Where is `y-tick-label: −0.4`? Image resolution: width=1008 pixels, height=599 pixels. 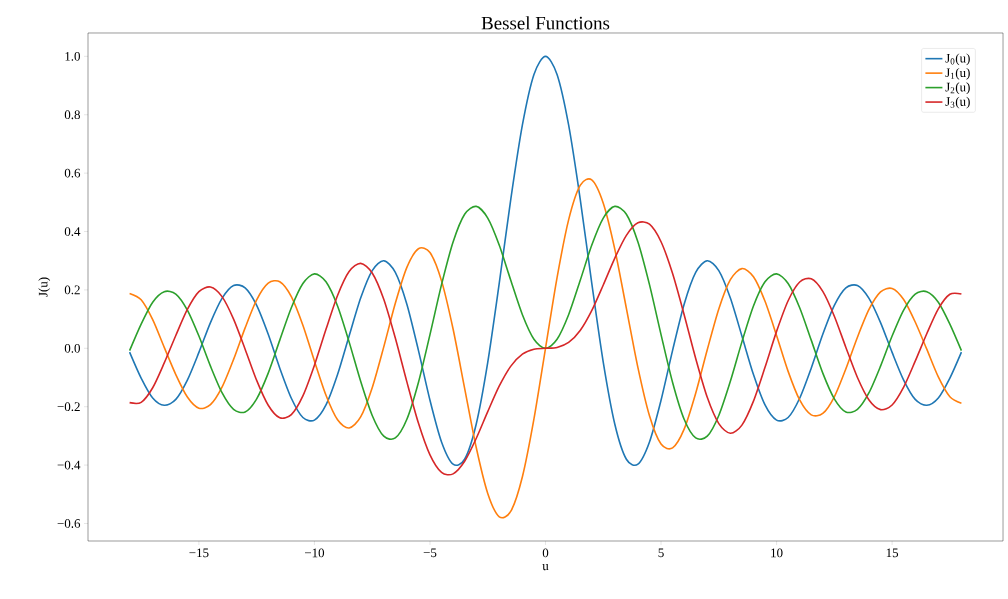 y-tick-label: −0.4 is located at coordinates (69, 465).